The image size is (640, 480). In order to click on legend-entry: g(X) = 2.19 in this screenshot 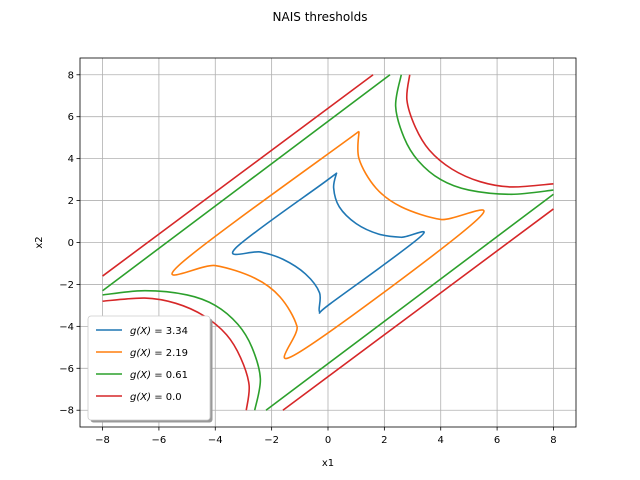, I will do `click(159, 353)`.